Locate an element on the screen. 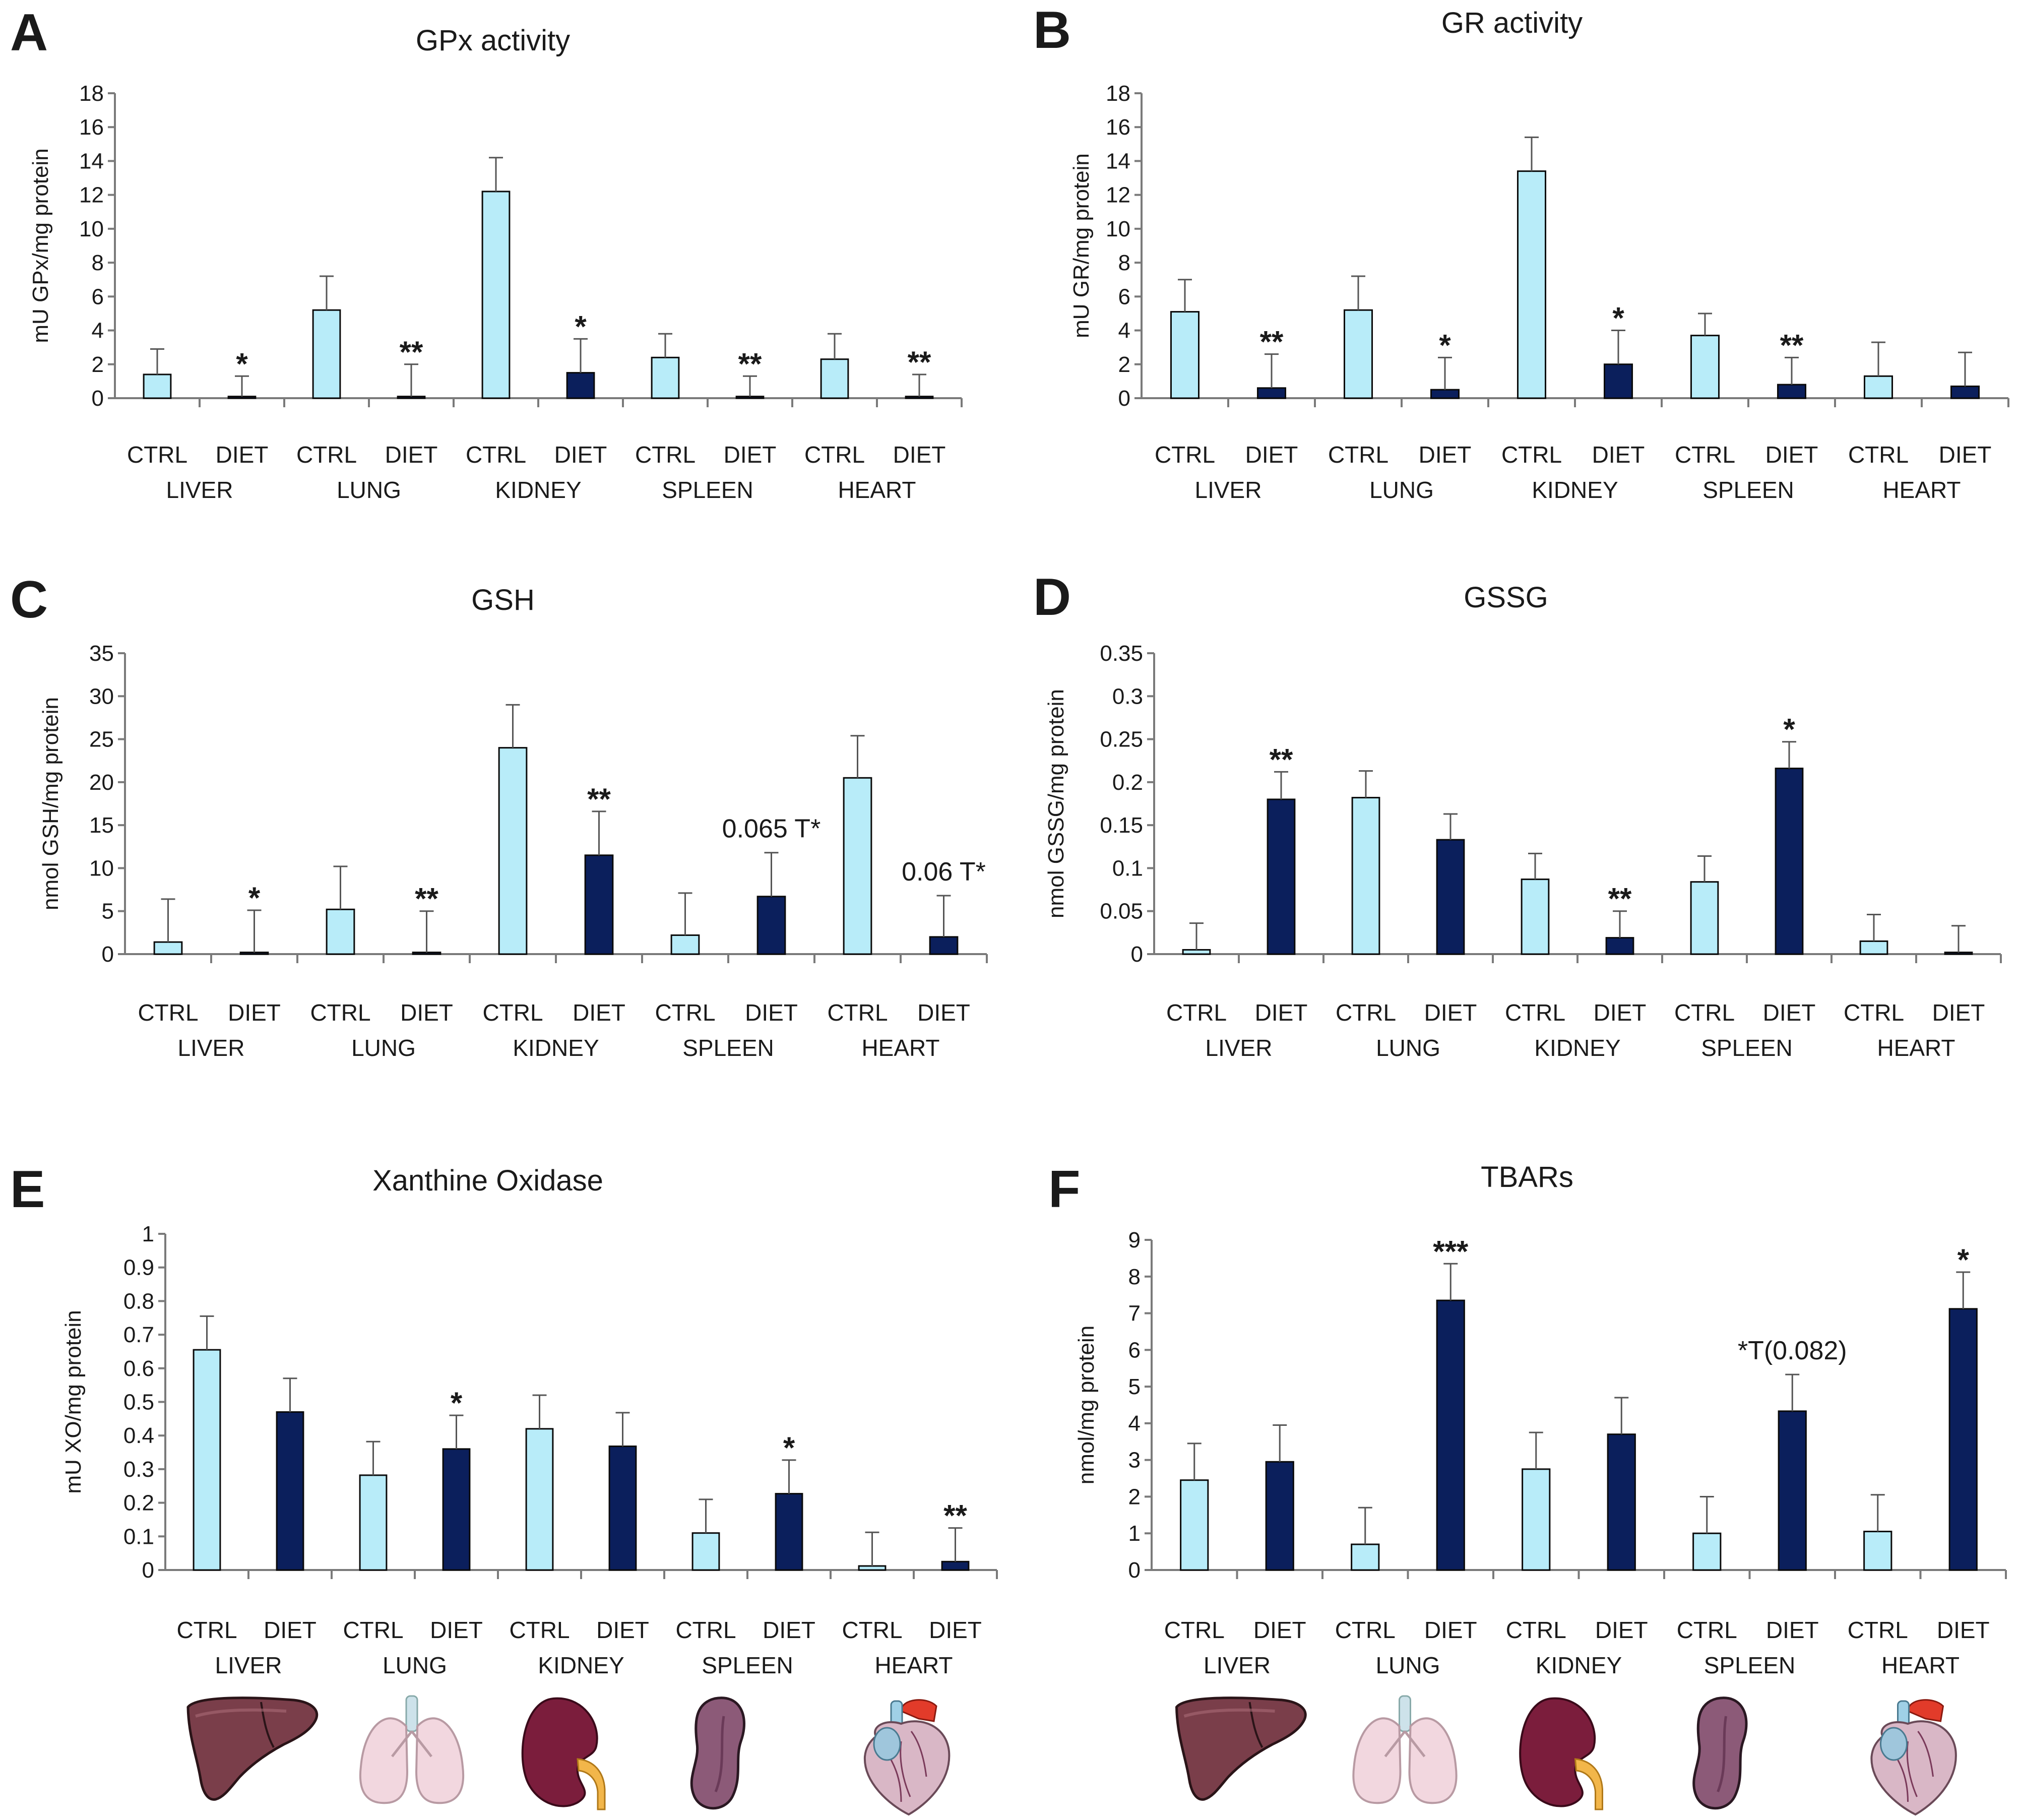 Image resolution: width=2020 pixels, height=1820 pixels. y-tick-label: 8 is located at coordinates (1124, 263).